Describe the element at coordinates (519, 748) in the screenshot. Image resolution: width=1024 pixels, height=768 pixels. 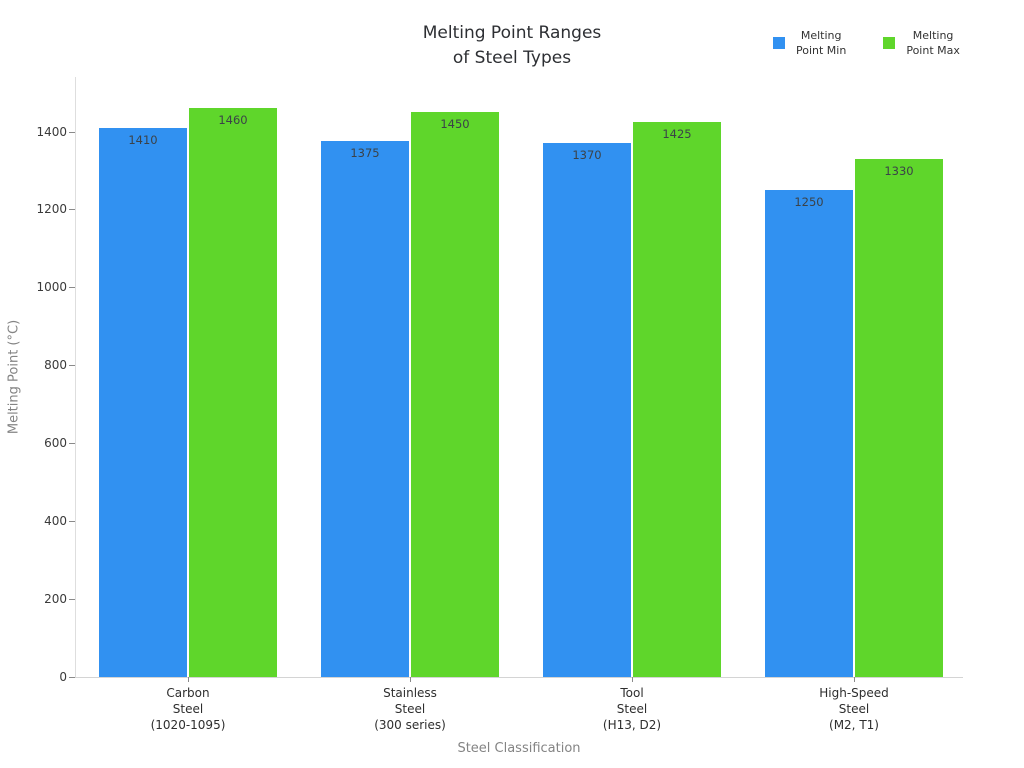
I see `x-axis-title: Steel Classification` at that location.